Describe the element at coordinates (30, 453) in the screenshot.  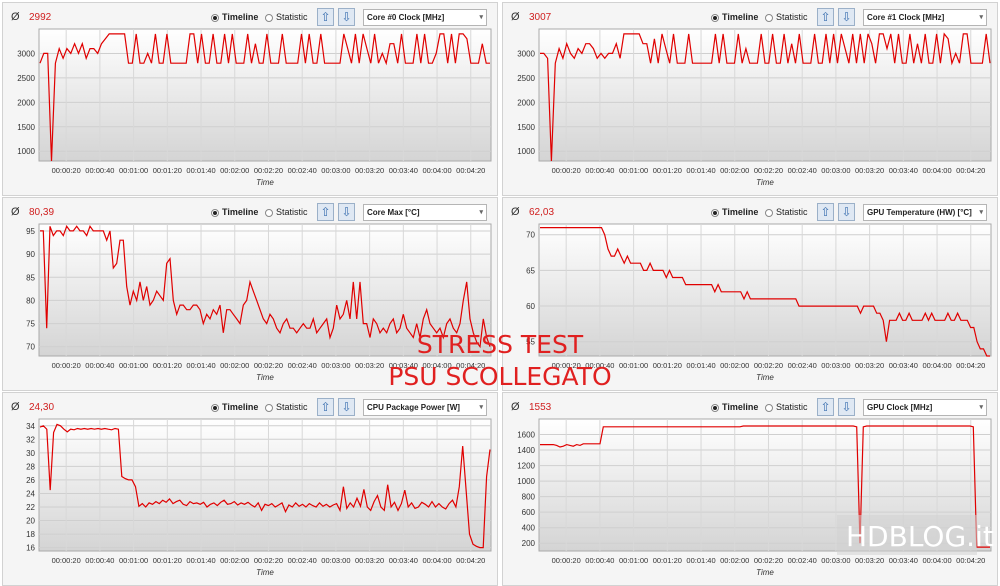
I see `y-tick-label: 30` at that location.